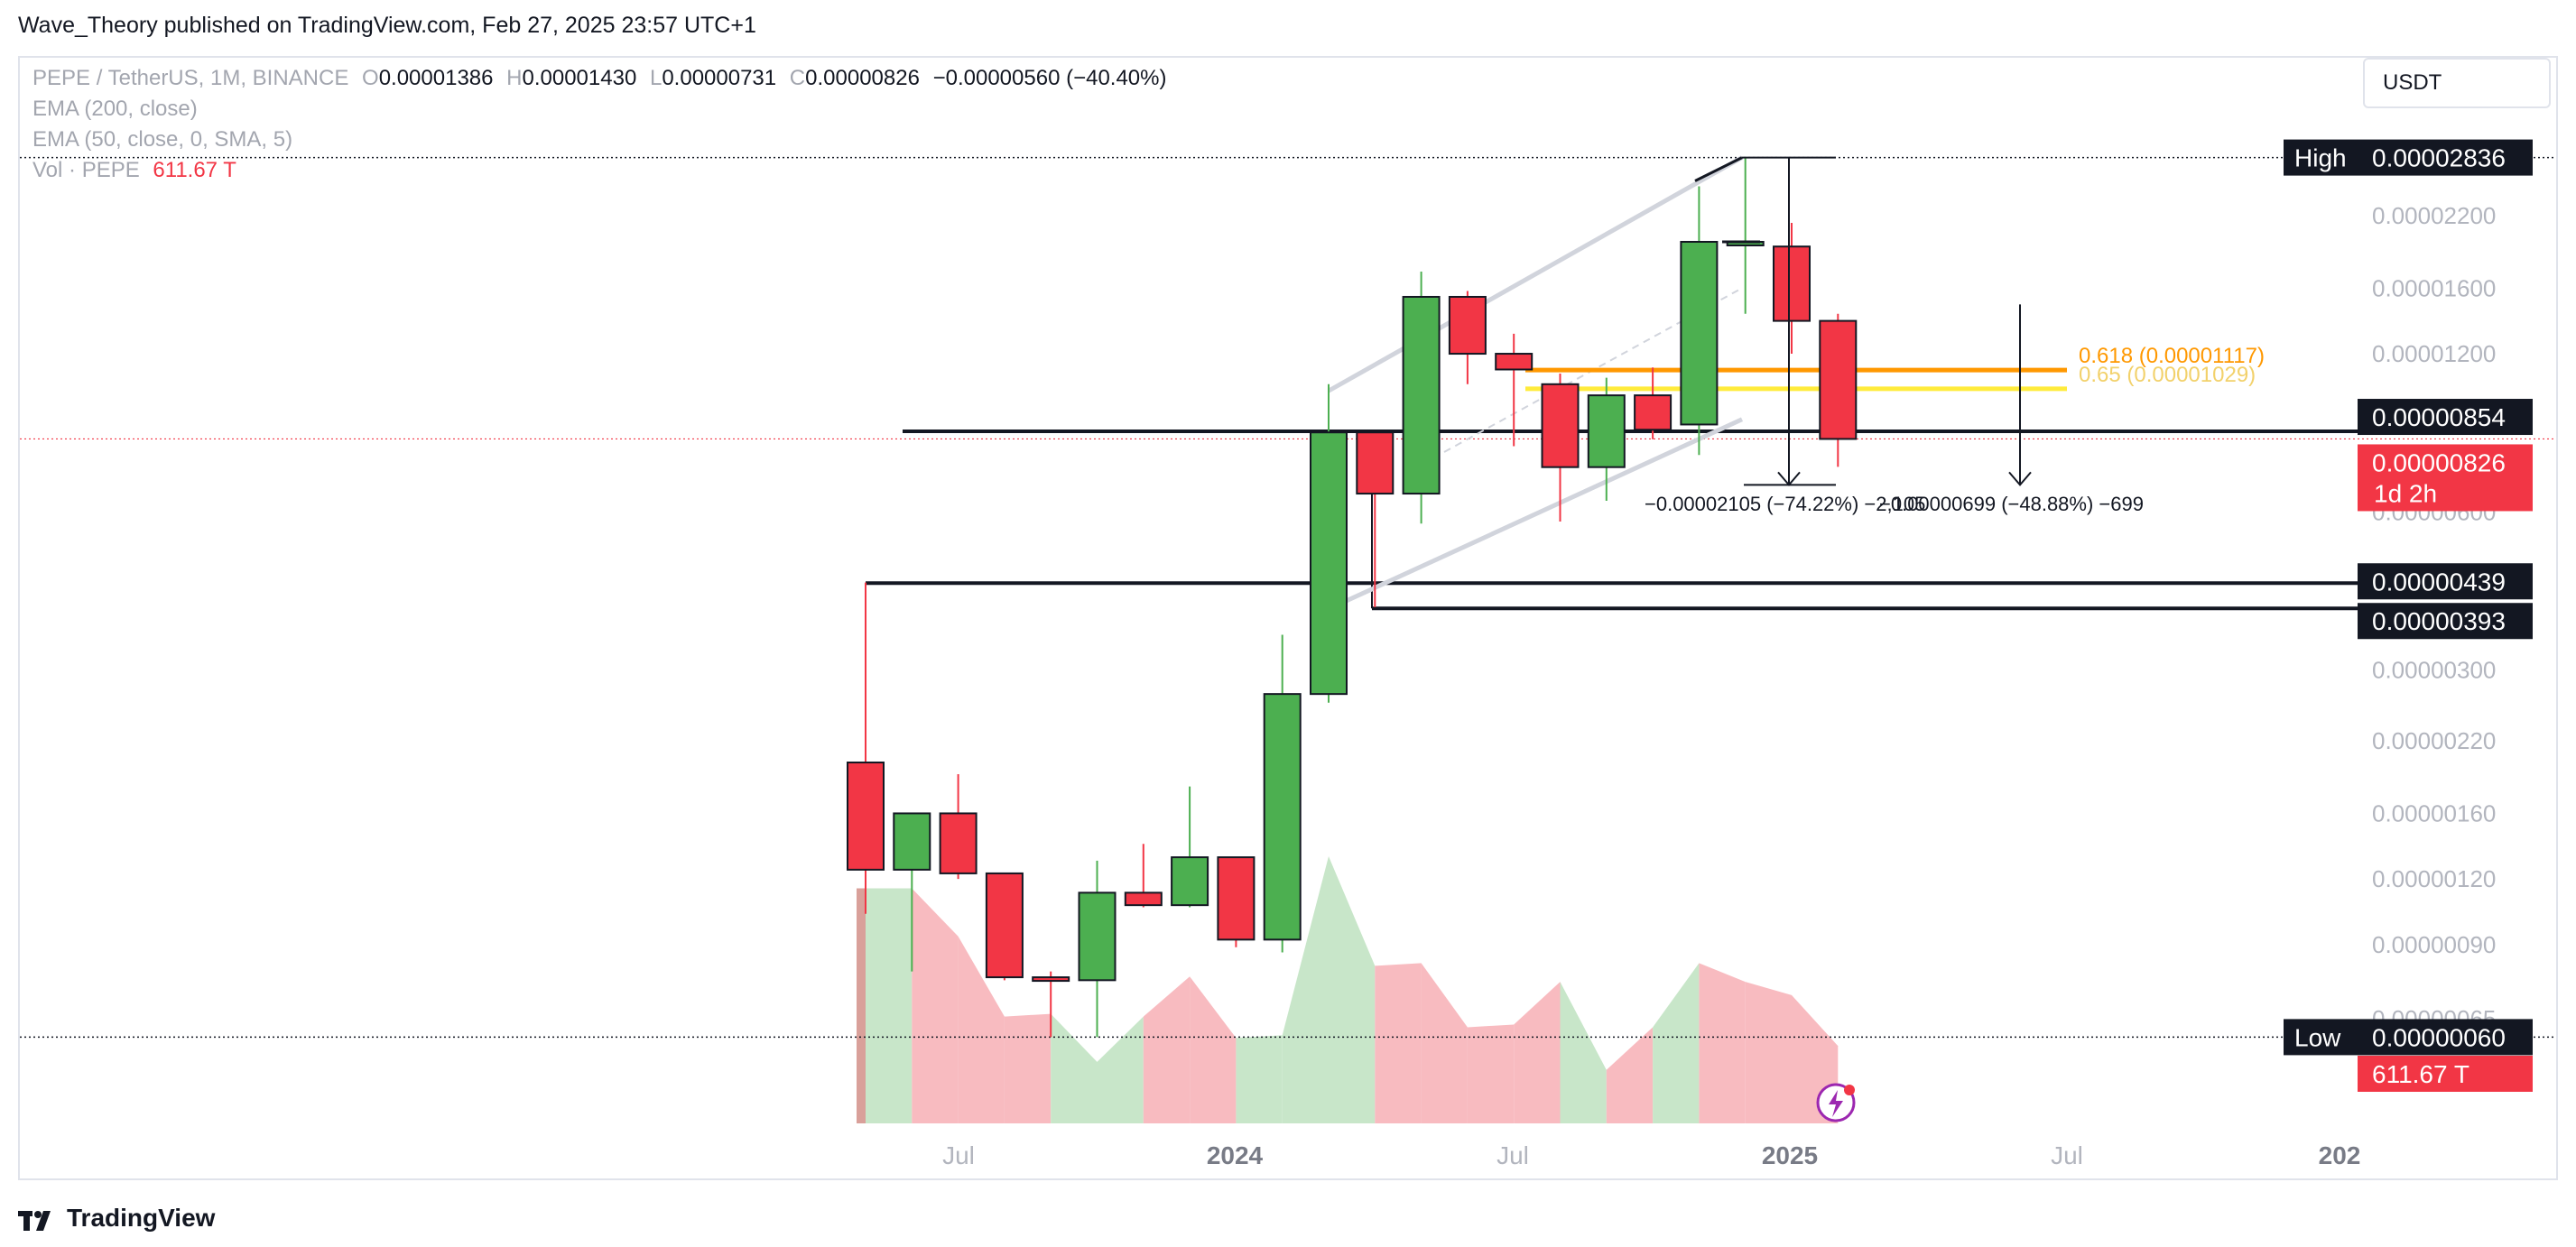  Describe the element at coordinates (1535, 274) in the screenshot. I see `channel-line-upper` at that location.